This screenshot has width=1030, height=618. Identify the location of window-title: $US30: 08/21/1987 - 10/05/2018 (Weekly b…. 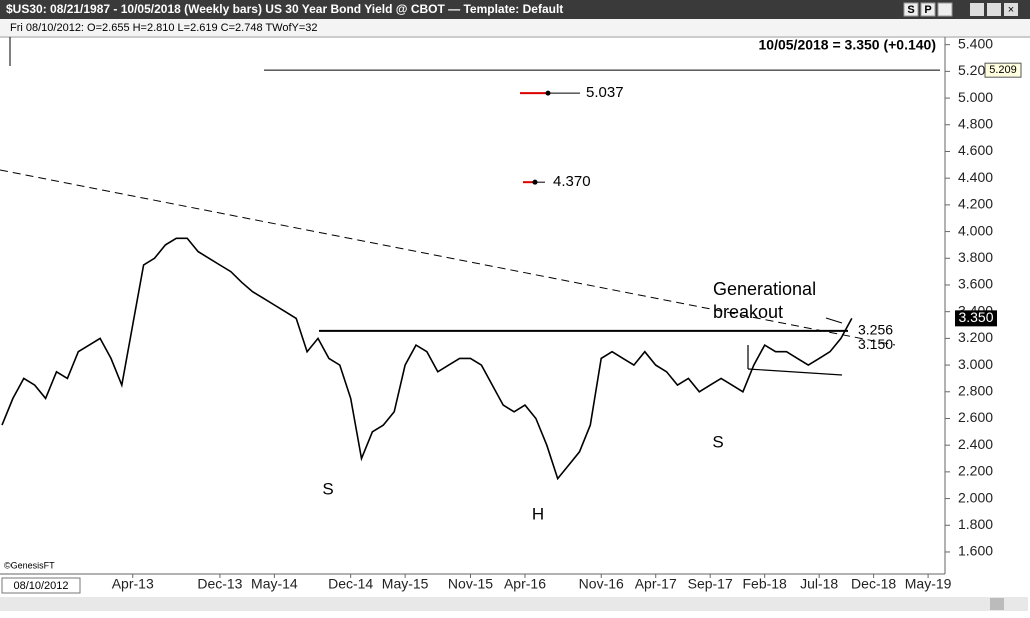
(284, 9).